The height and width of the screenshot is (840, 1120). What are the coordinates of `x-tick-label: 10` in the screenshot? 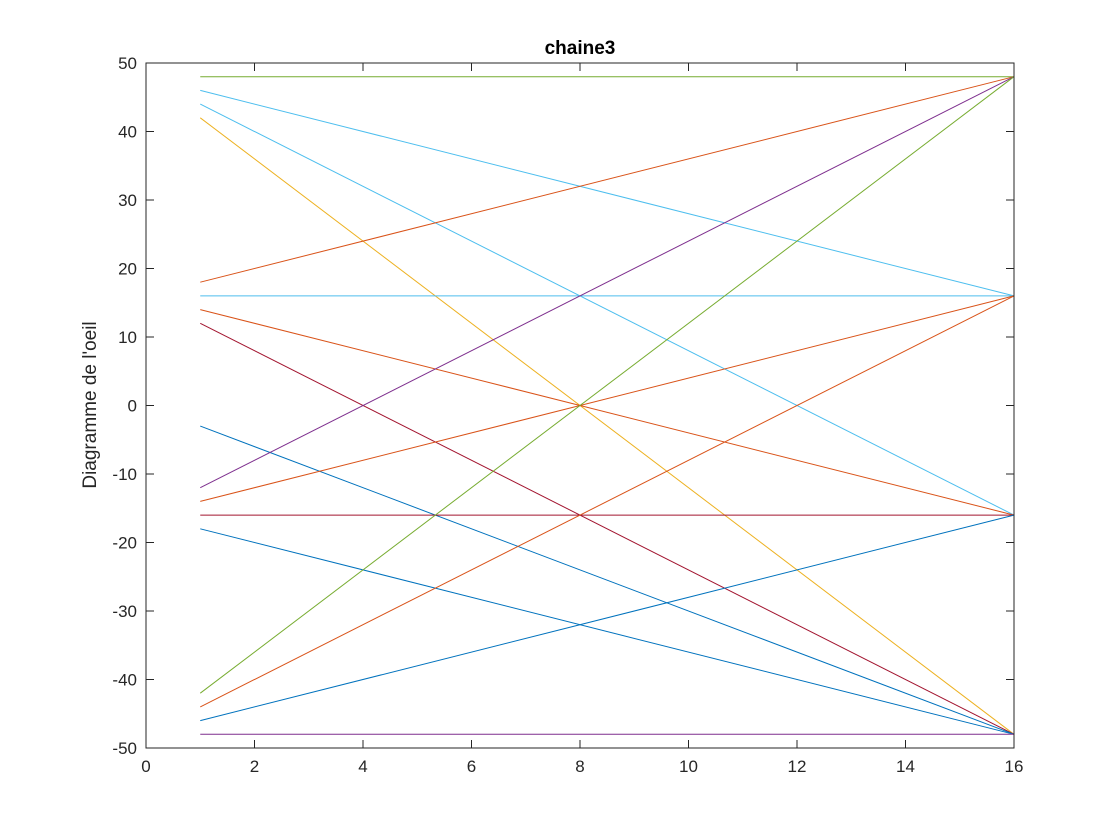 It's located at (688, 766).